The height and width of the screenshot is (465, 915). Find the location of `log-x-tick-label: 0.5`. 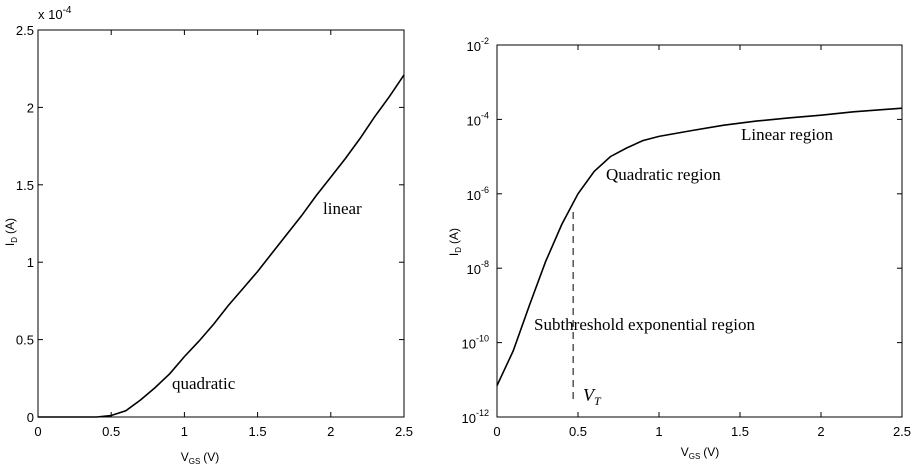

log-x-tick-label: 0.5 is located at coordinates (578, 431).